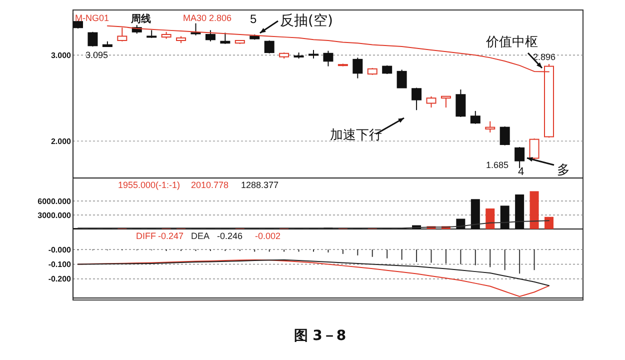 Image resolution: width=625 pixels, height=360 pixels. Describe the element at coordinates (92, 18) in the screenshot. I see `chart-title: M-NG01` at that location.